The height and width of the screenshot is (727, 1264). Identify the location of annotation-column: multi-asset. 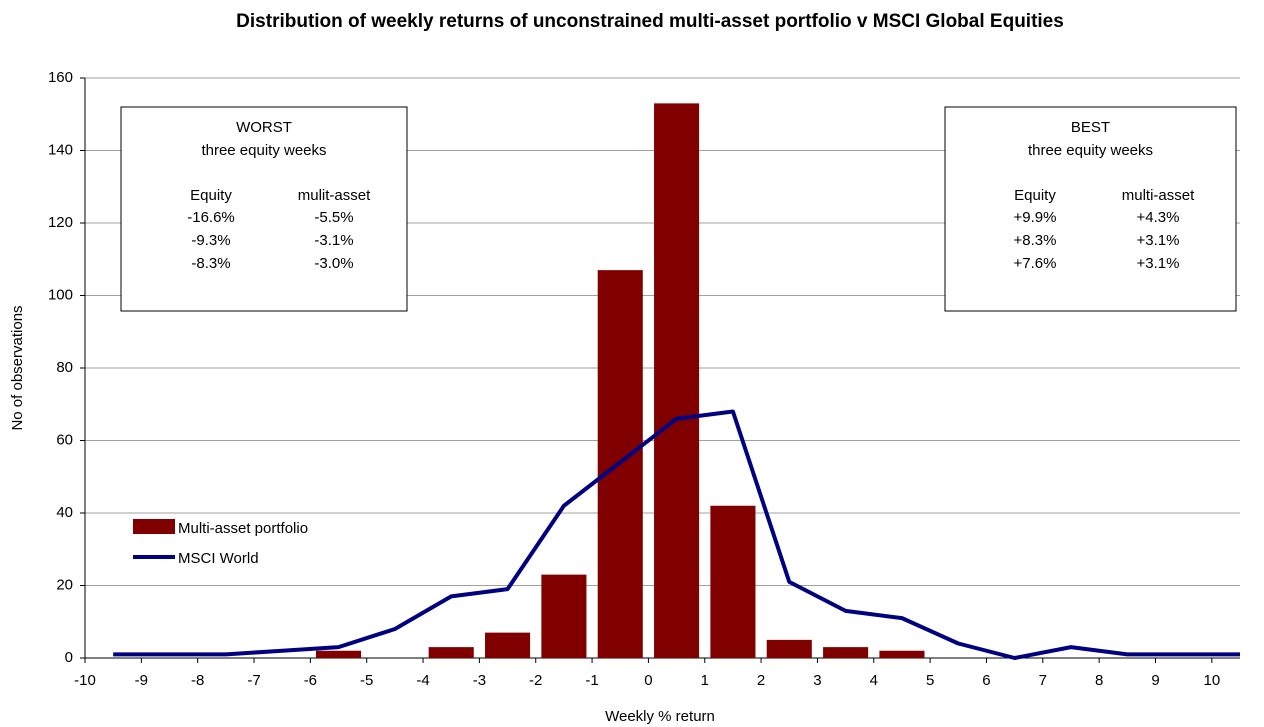
(1158, 195).